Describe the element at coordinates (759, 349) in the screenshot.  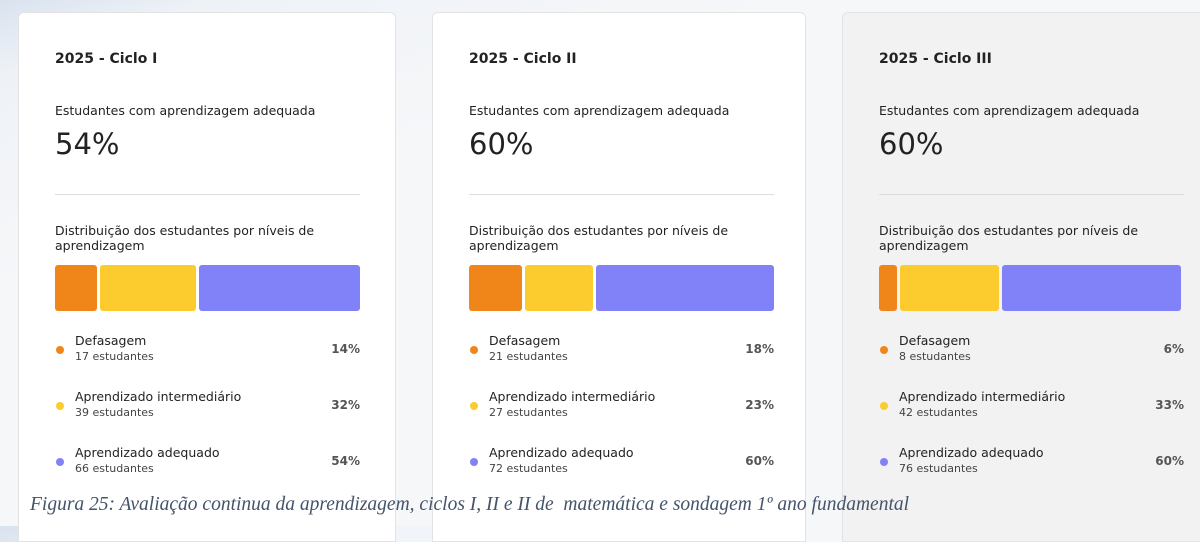
I see `level-percent: 18%` at that location.